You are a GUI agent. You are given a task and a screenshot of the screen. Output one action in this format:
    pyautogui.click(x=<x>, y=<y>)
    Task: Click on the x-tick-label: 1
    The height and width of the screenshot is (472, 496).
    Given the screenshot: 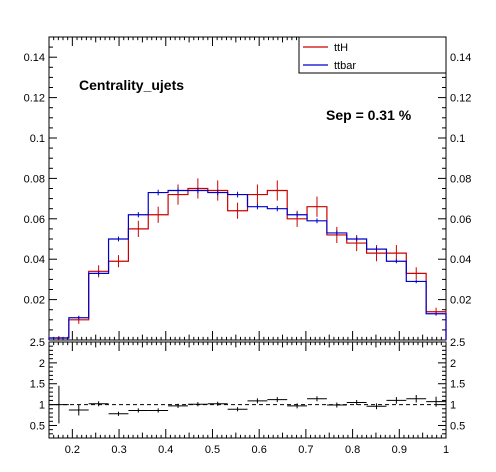 What is the action you would take?
    pyautogui.click(x=446, y=450)
    